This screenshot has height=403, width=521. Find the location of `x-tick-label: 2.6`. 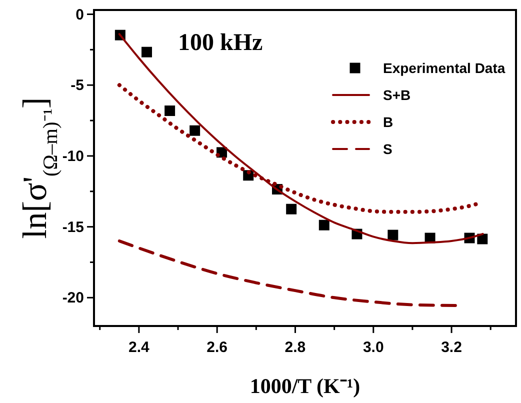

x-tick-label: 2.6 is located at coordinates (217, 347).